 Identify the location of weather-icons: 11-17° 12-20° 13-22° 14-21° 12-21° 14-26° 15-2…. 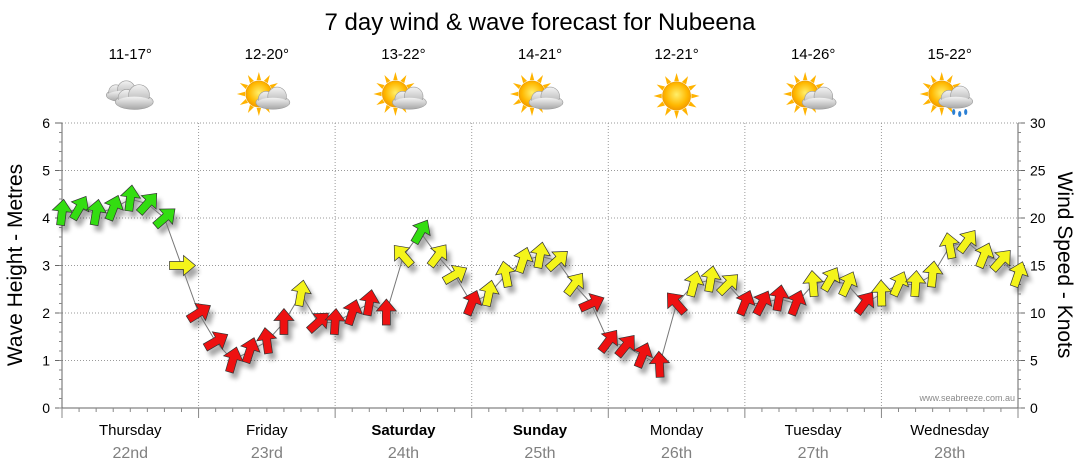
(539, 82).